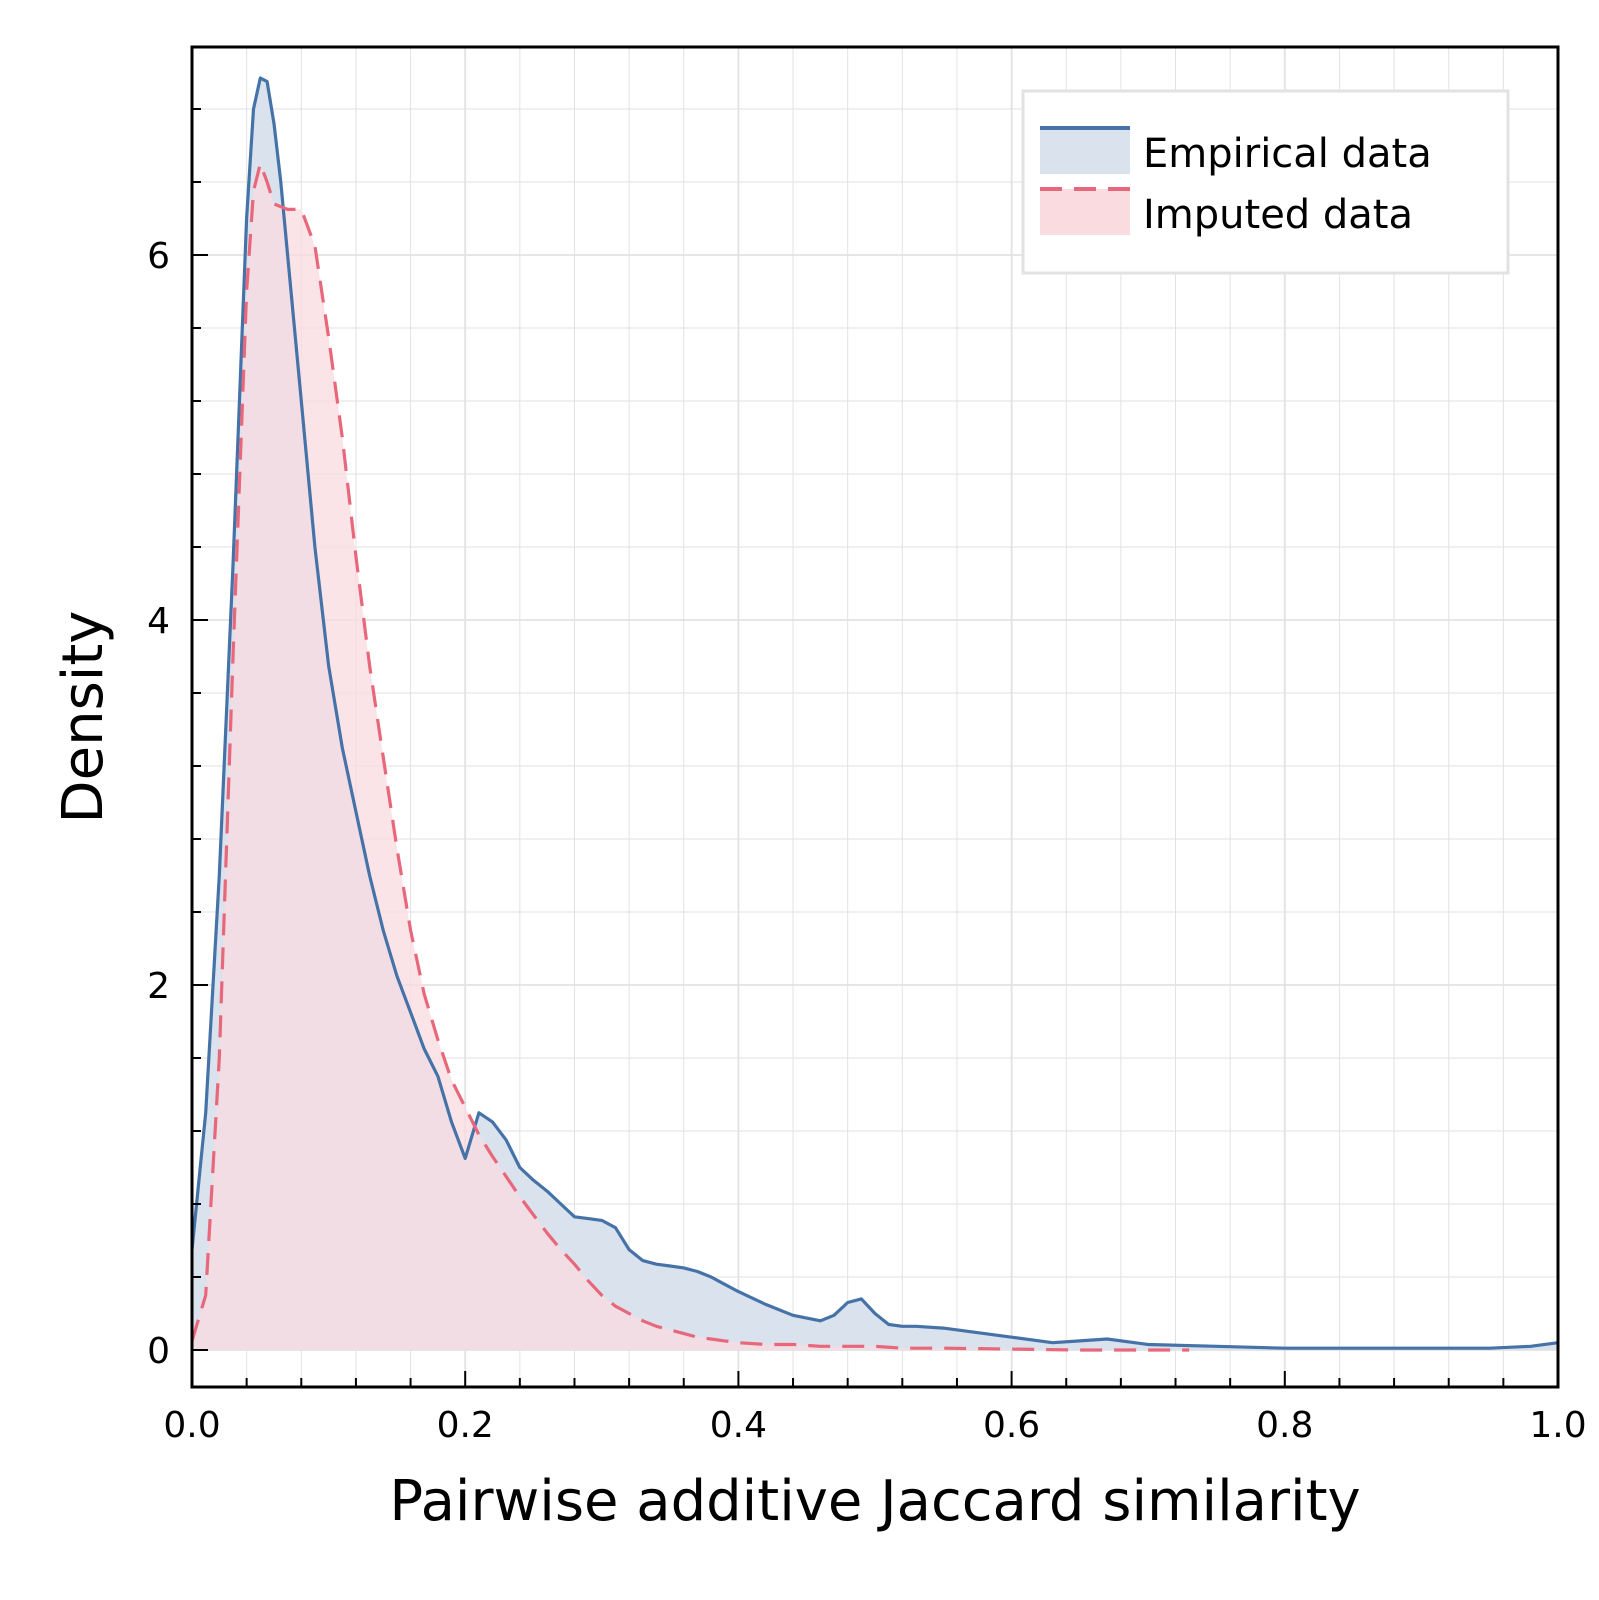  What do you see at coordinates (158, 621) in the screenshot?
I see `y-tick-label: 4` at bounding box center [158, 621].